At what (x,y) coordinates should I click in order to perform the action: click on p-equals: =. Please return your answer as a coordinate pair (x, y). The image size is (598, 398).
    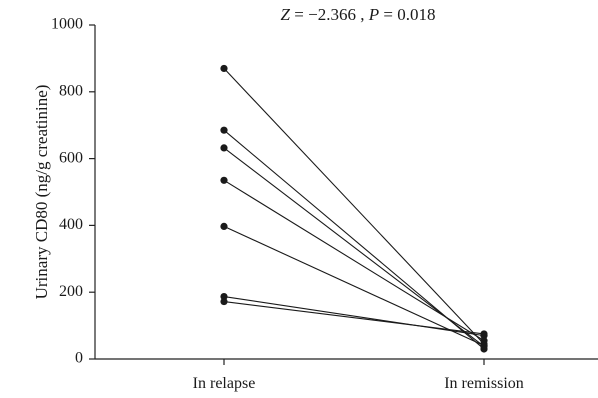
    Looking at the image, I should click on (390, 14).